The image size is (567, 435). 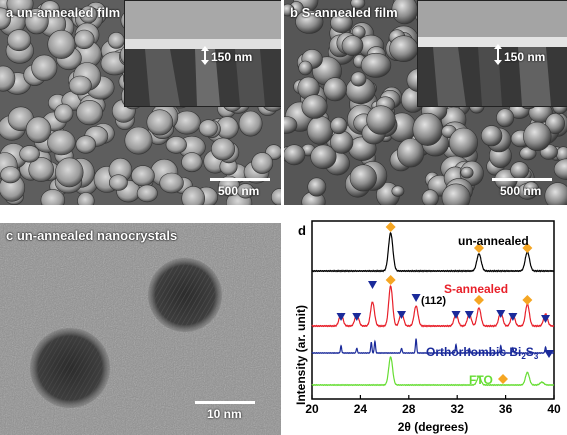 What do you see at coordinates (302, 230) in the screenshot?
I see `panel-d-letter: d` at bounding box center [302, 230].